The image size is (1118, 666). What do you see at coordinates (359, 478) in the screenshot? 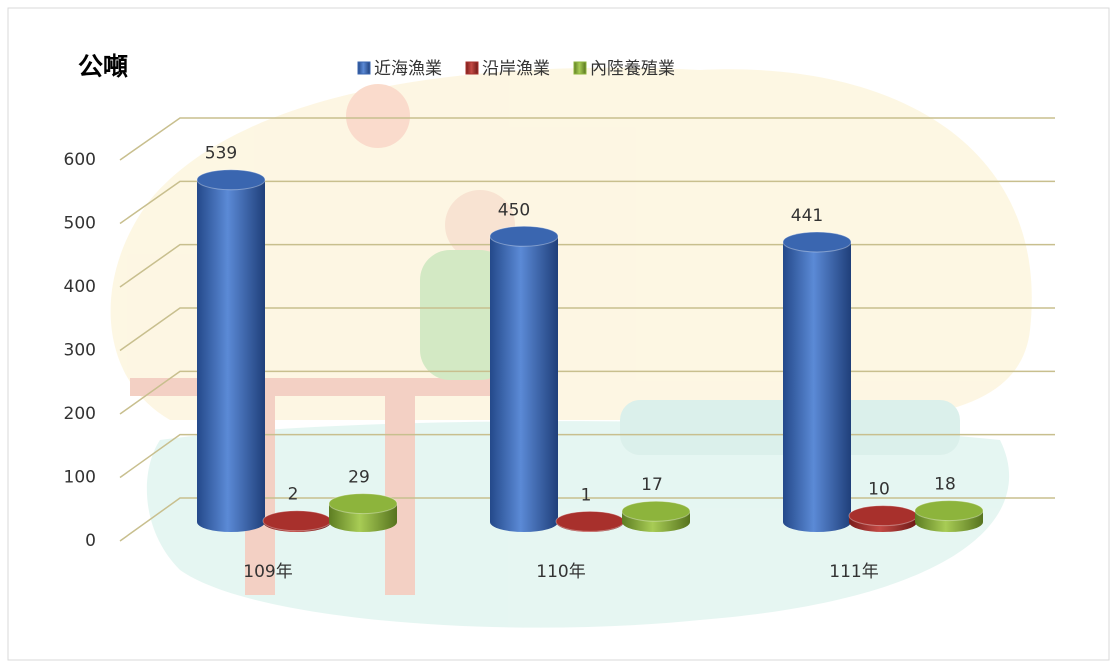
I see `data-label: 29` at bounding box center [359, 478].